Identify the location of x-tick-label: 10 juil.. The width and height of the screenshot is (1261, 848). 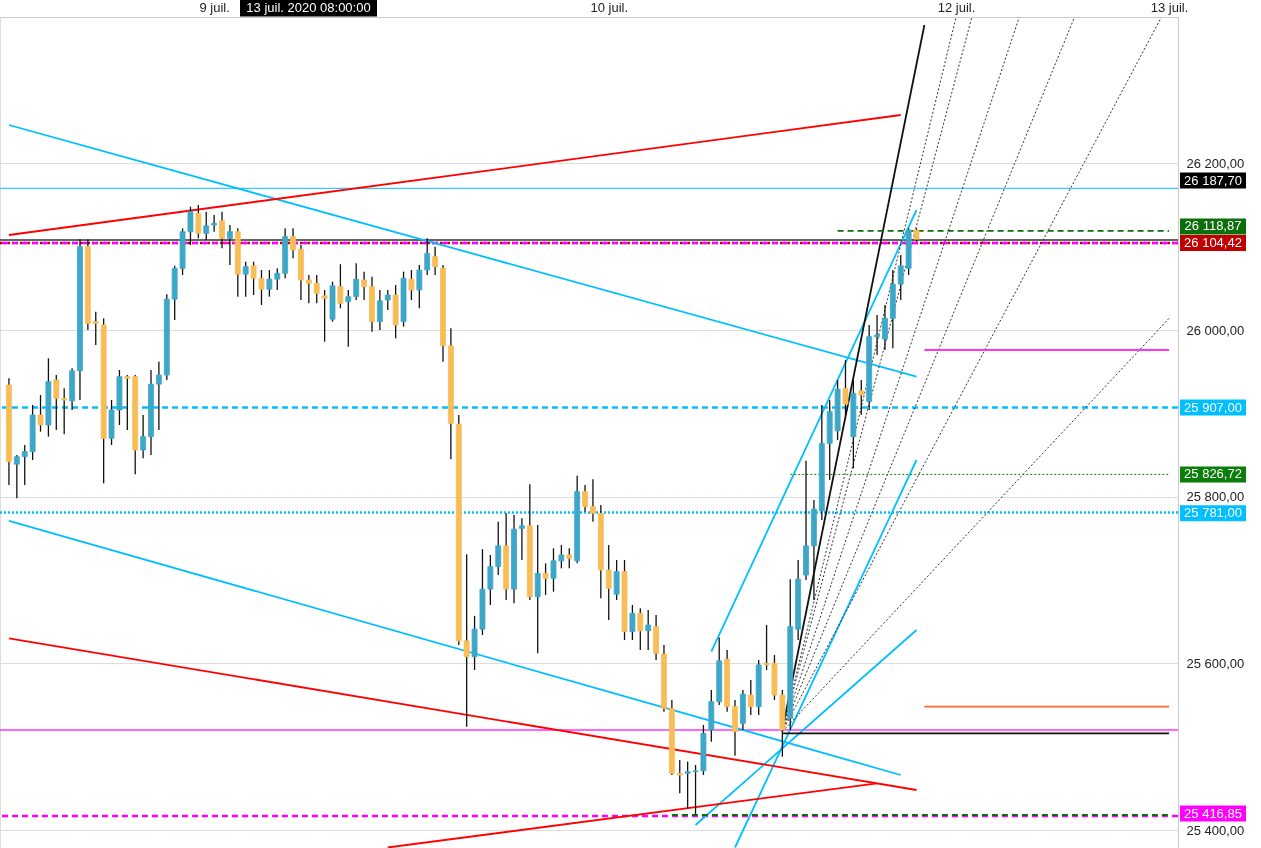
(609, 7).